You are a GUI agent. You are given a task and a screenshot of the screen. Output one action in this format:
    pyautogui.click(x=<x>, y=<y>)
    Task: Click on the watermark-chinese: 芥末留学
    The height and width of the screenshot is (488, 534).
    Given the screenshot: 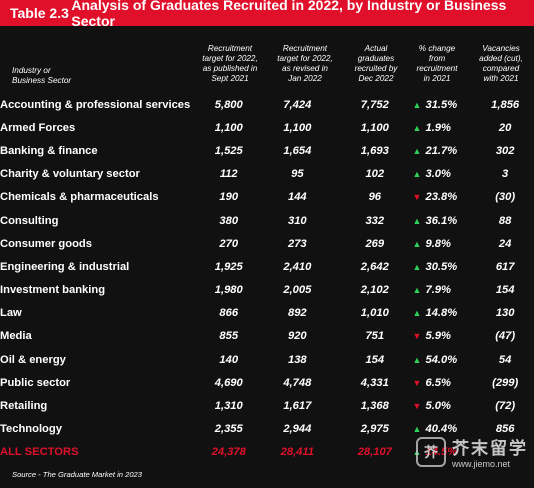 What is the action you would take?
    pyautogui.click(x=490, y=448)
    